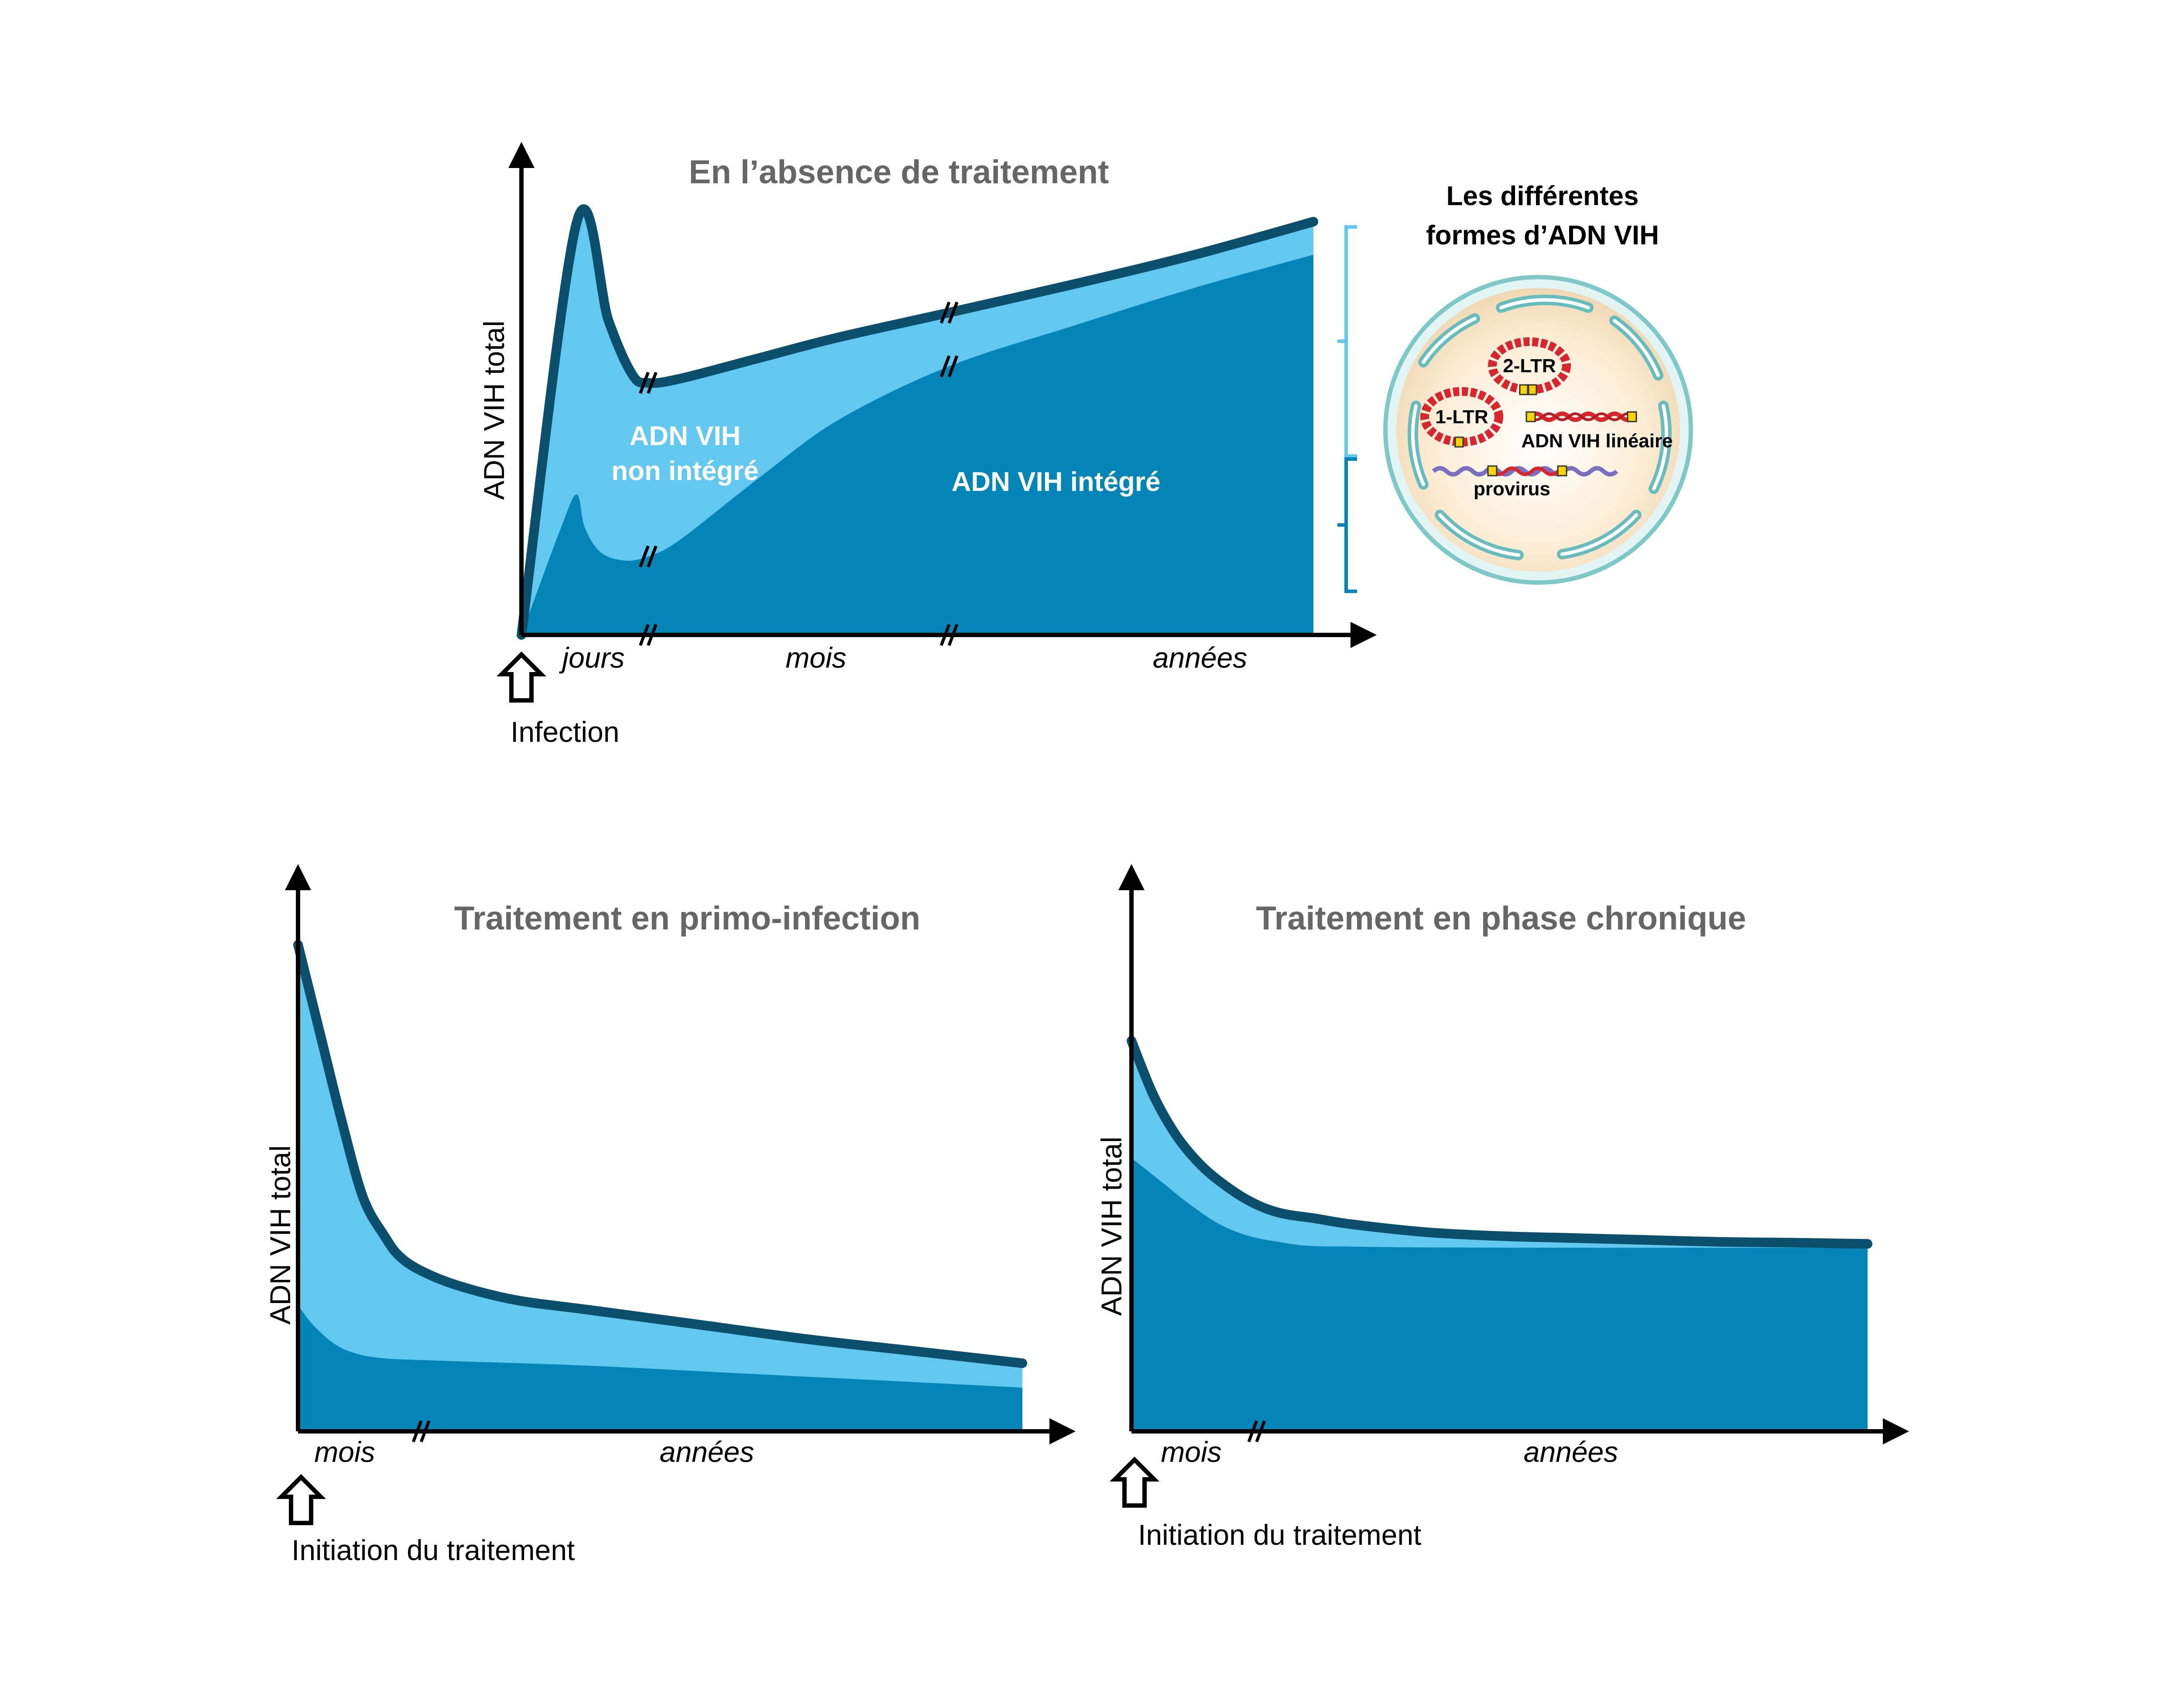 The image size is (2163, 1708). Describe the element at coordinates (1543, 235) in the screenshot. I see `cell-title-line-2: formes d’ADN VIH` at that location.